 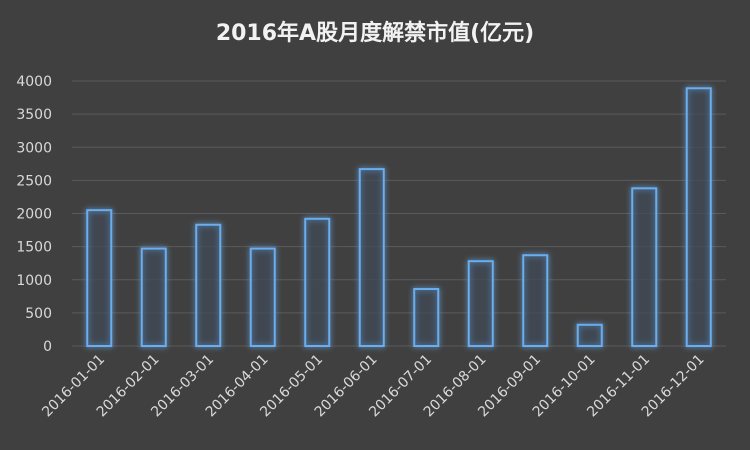 I want to click on y-tick-label: 2000, so click(x=34, y=215).